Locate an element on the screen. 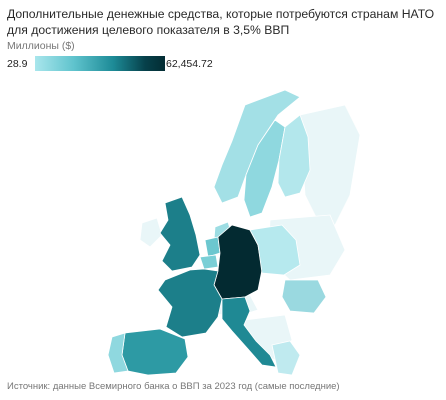  country-romania is located at coordinates (304, 296).